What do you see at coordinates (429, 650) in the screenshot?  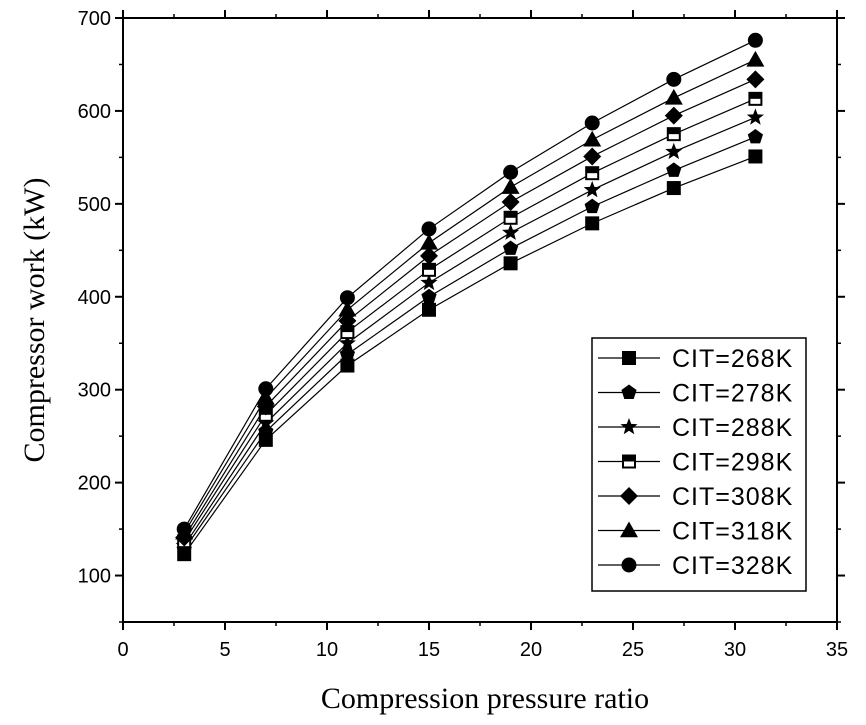 I see `x-tick-label: 15` at bounding box center [429, 650].